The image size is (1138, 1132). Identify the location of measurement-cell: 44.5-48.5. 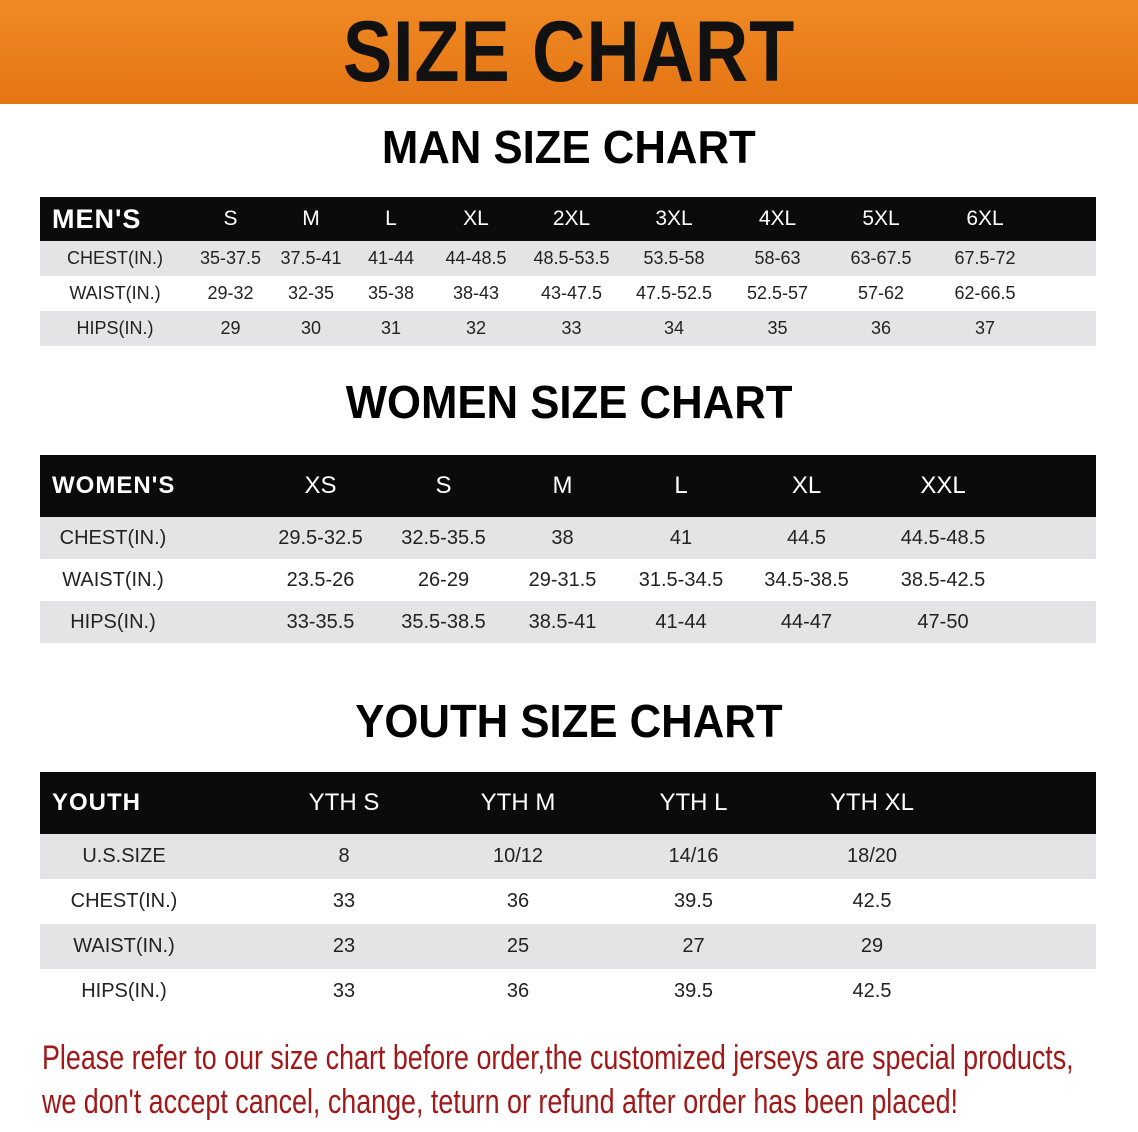
(943, 537).